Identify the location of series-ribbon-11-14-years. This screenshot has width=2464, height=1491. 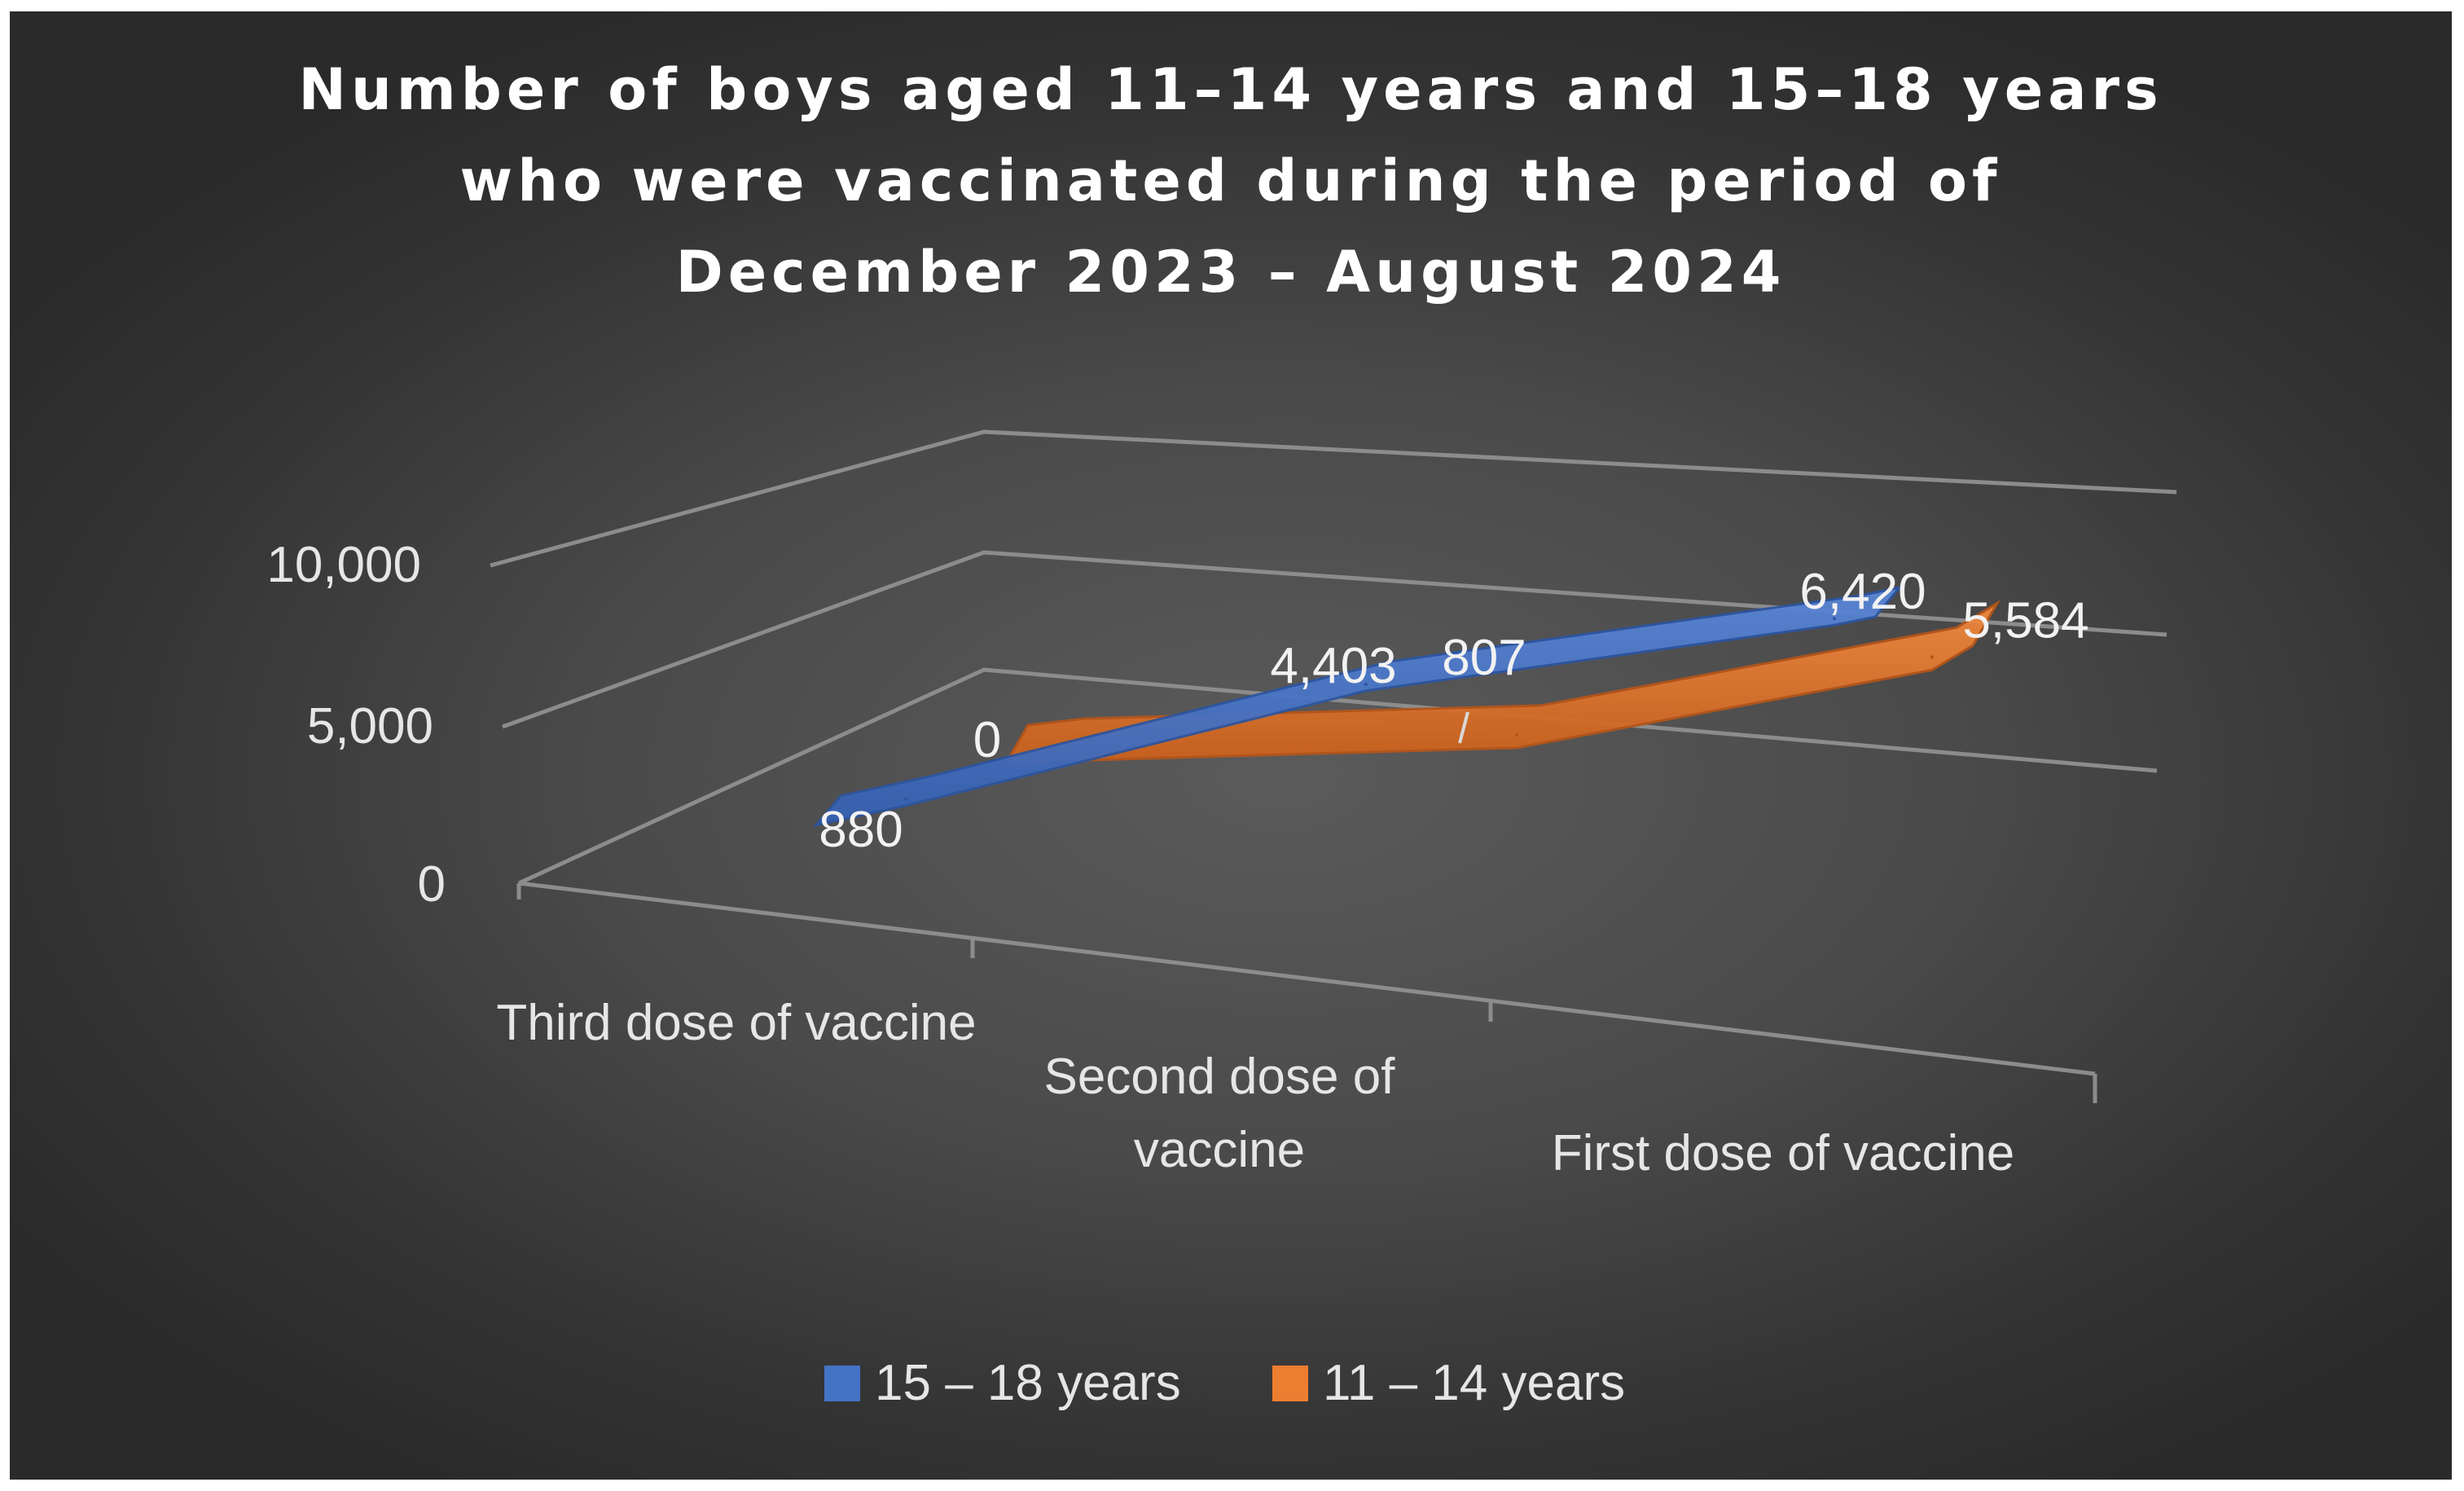
(1501, 684).